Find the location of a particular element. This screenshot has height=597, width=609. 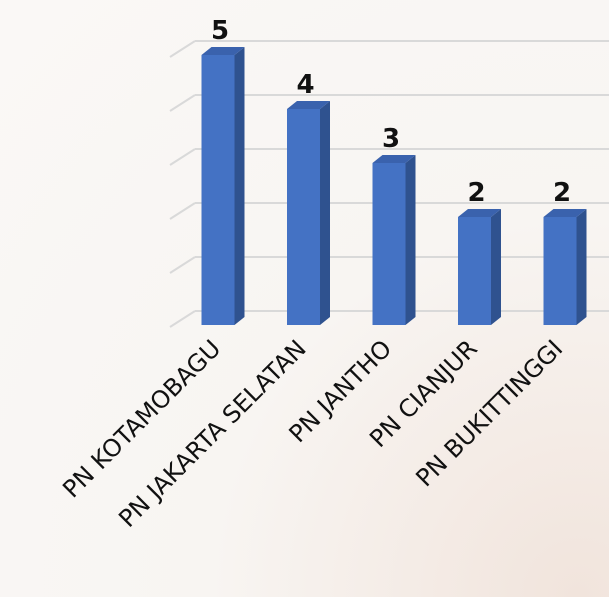

data-label: 5 is located at coordinates (220, 31).